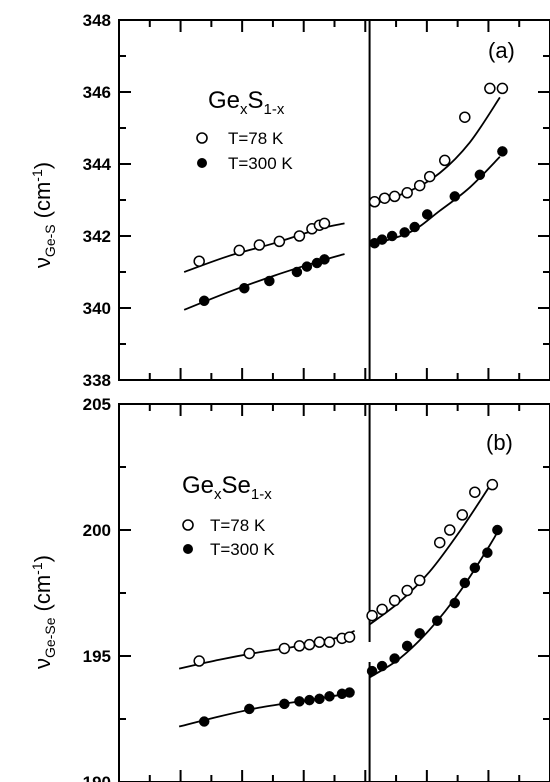 The width and height of the screenshot is (550, 782). Describe the element at coordinates (97, 164) in the screenshot. I see `y-tick-label: 344` at that location.